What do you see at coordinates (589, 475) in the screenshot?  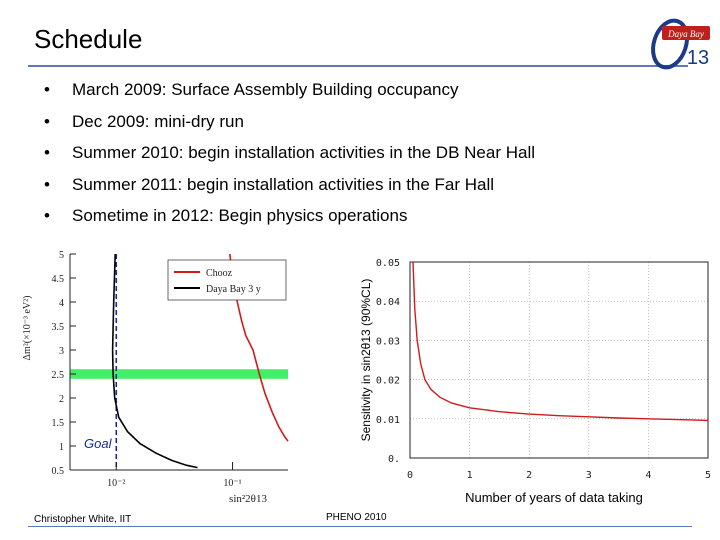 I see `x-tick-label: 3` at bounding box center [589, 475].